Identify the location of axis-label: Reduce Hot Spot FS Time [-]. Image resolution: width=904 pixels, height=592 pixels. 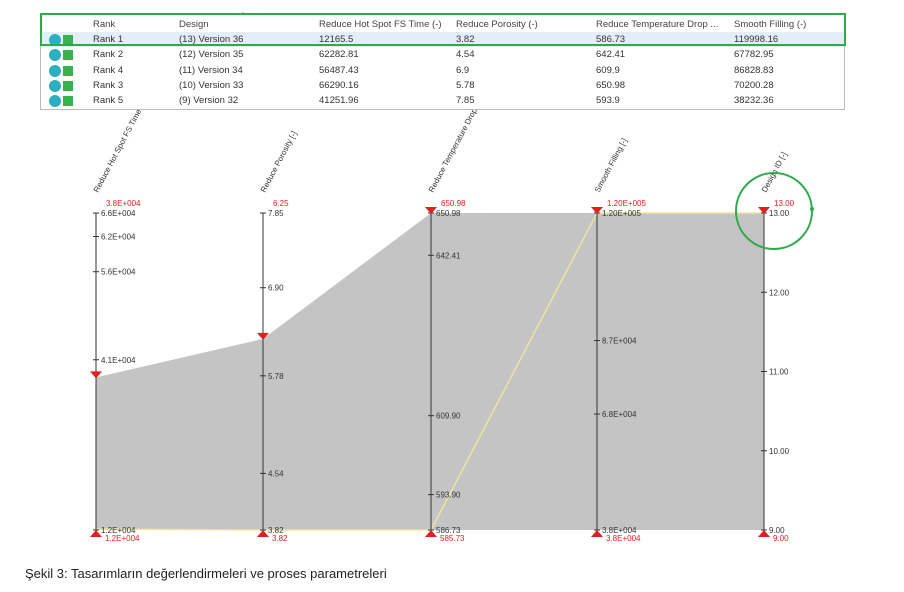
(120, 152).